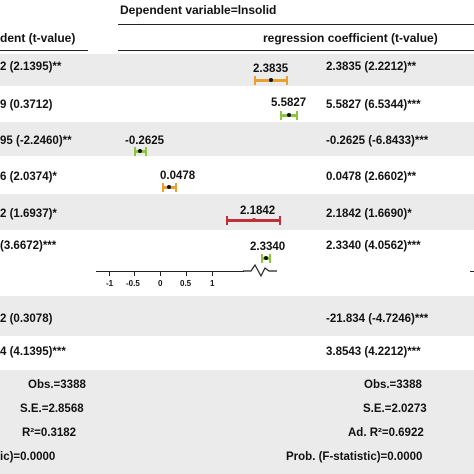 The image size is (474, 474). I want to click on row7-left-value: 2 (0.3078), so click(26, 319).